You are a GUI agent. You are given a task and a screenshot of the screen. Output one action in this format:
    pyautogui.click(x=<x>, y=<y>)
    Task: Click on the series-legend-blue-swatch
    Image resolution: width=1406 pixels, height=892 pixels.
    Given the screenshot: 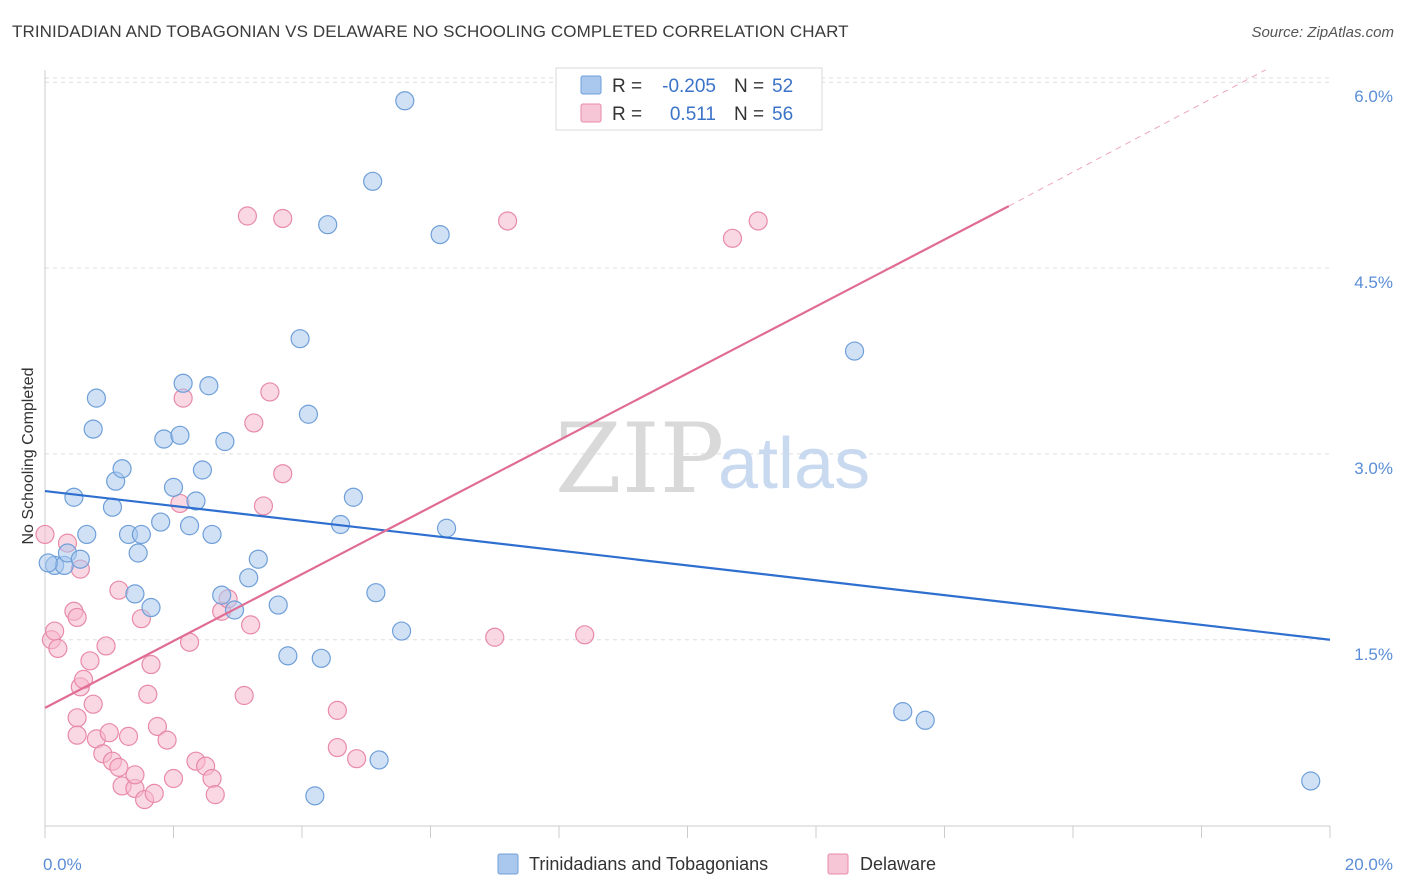 What is the action you would take?
    pyautogui.click(x=508, y=864)
    